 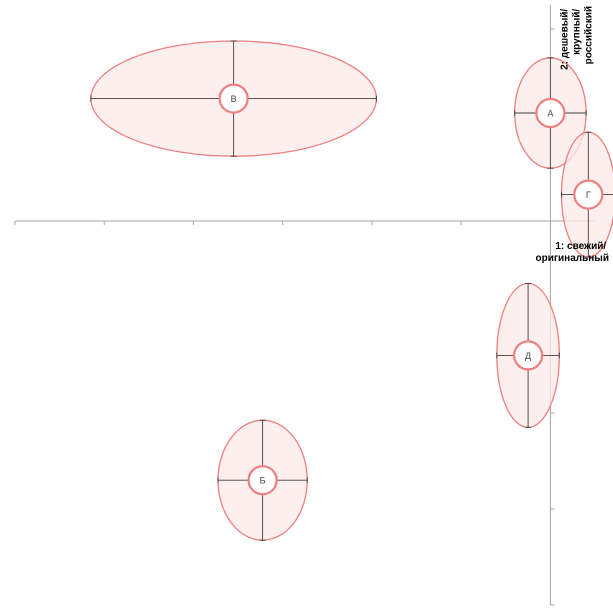 I want to click on x-axis-label: 1: свежий/ оригинальный, so click(x=572, y=252).